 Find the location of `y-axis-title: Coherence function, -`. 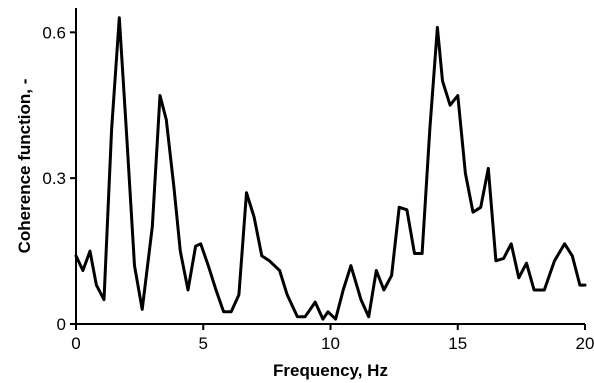

y-axis-title: Coherence function, - is located at coordinates (24, 166).